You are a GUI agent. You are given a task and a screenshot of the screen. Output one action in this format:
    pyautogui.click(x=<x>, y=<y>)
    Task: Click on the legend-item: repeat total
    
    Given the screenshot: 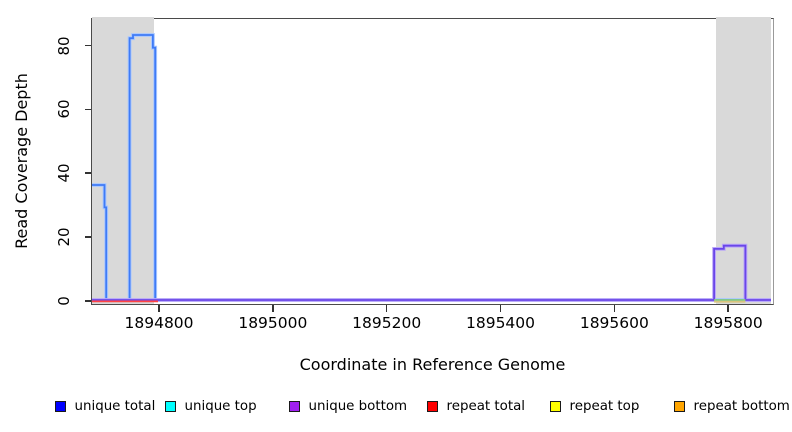 What is the action you would take?
    pyautogui.click(x=476, y=406)
    